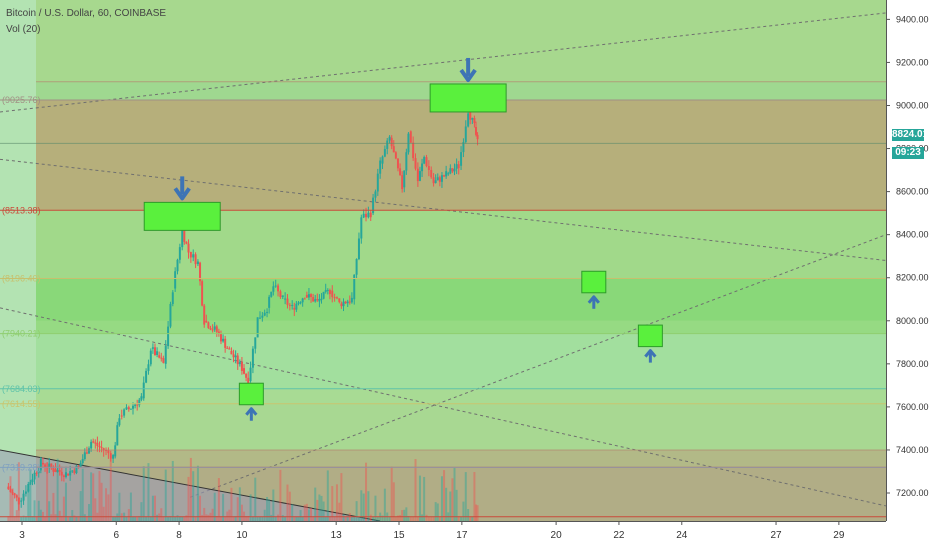  I want to click on time-tick-label: 20, so click(557, 535).